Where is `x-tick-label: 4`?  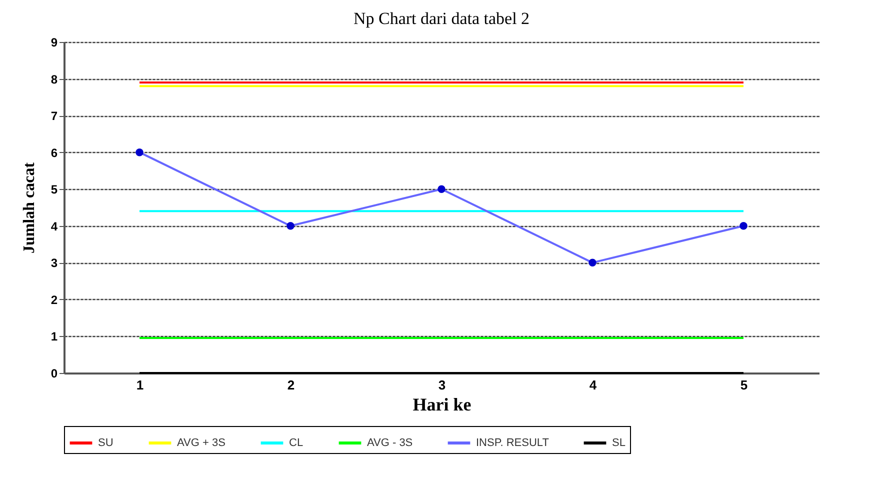
x-tick-label: 4 is located at coordinates (593, 385).